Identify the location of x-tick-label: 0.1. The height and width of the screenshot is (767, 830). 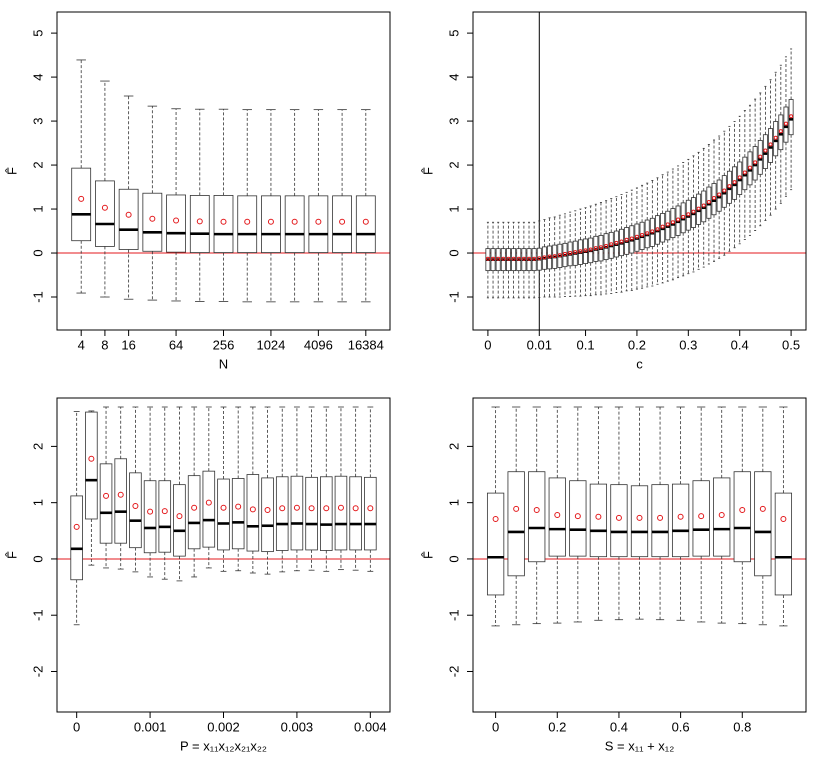
(586, 344).